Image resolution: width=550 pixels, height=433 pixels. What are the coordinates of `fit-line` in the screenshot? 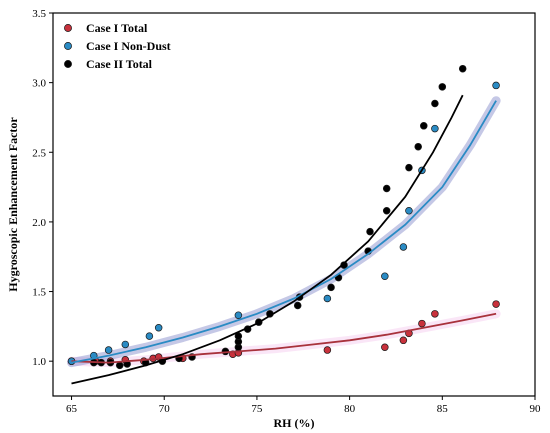 It's located at (284, 338).